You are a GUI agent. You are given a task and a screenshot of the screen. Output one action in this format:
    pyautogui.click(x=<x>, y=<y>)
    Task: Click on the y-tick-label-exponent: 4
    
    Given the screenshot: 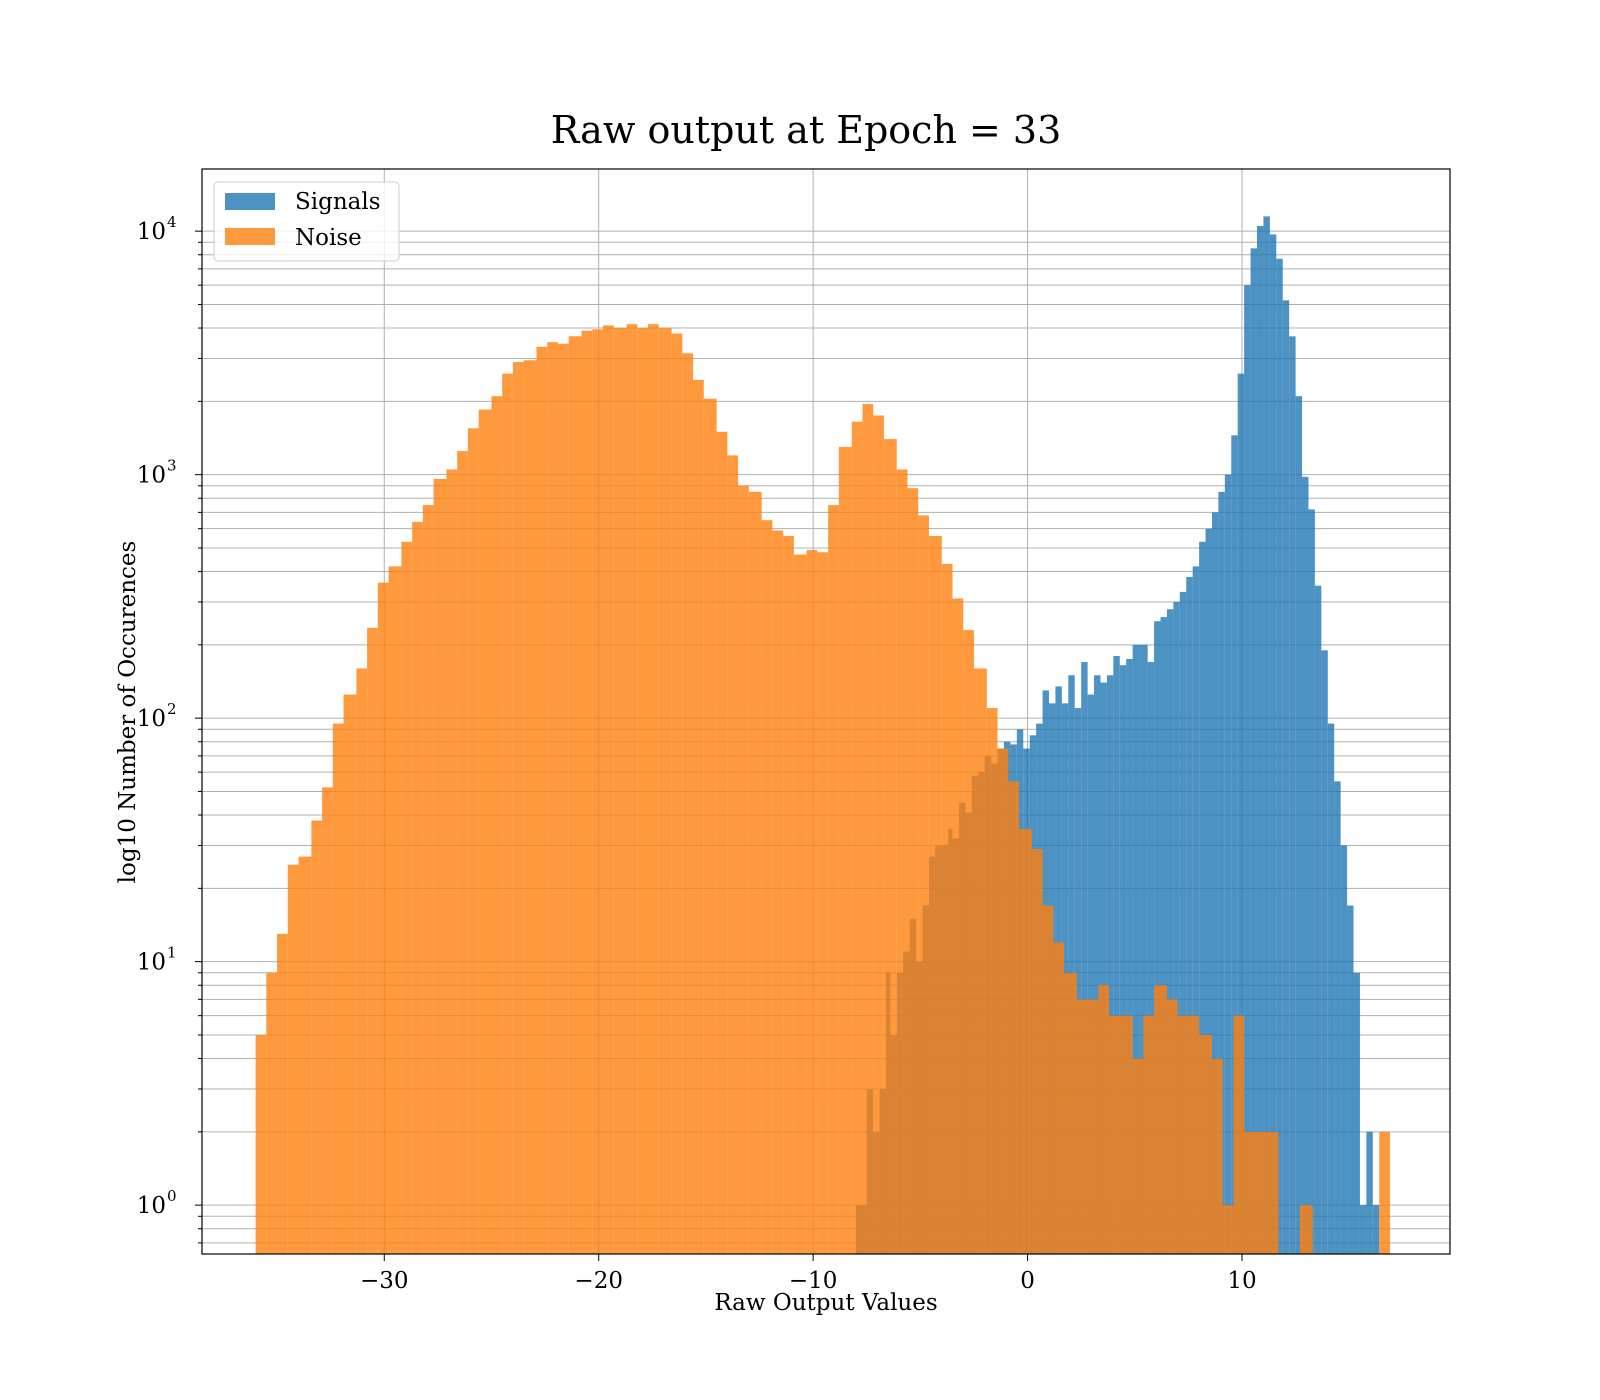 What is the action you would take?
    pyautogui.click(x=172, y=222)
    